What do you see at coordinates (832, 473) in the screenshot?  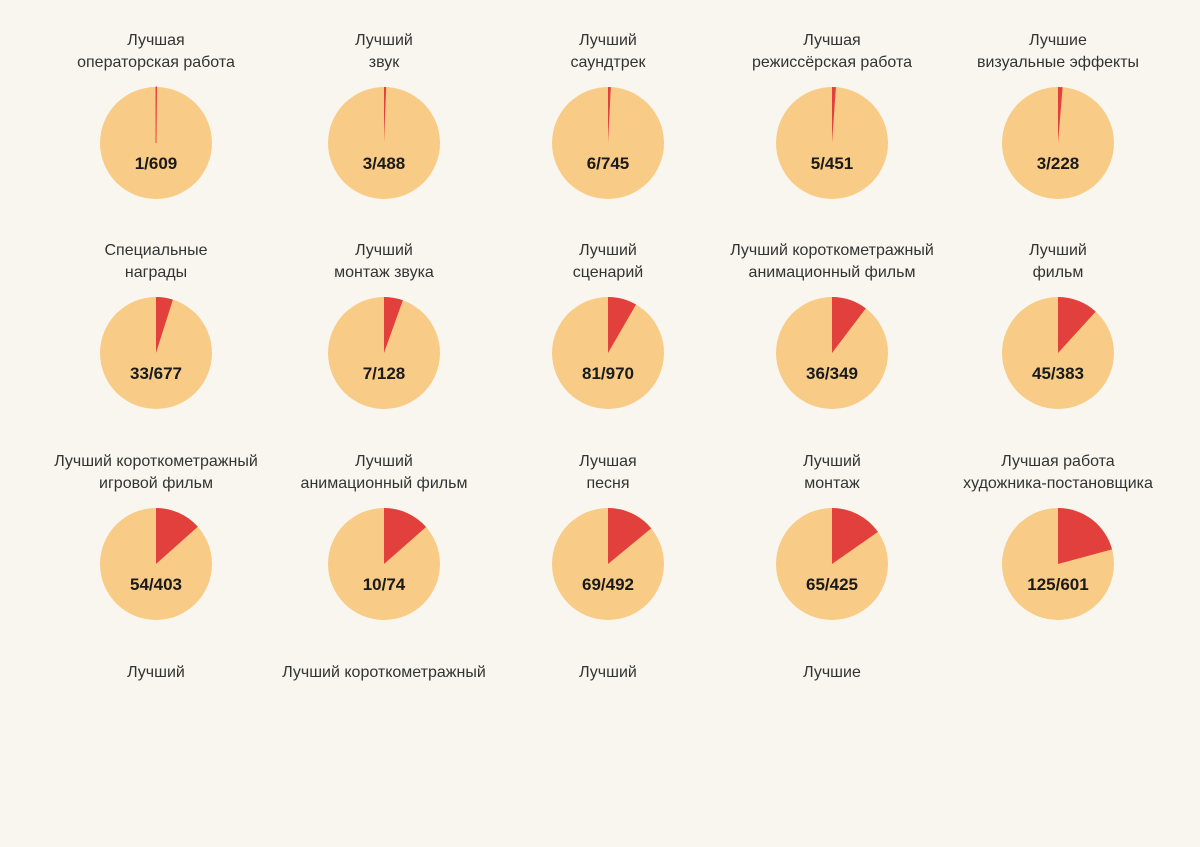 I see `panel-title: Лучший монтаж` at bounding box center [832, 473].